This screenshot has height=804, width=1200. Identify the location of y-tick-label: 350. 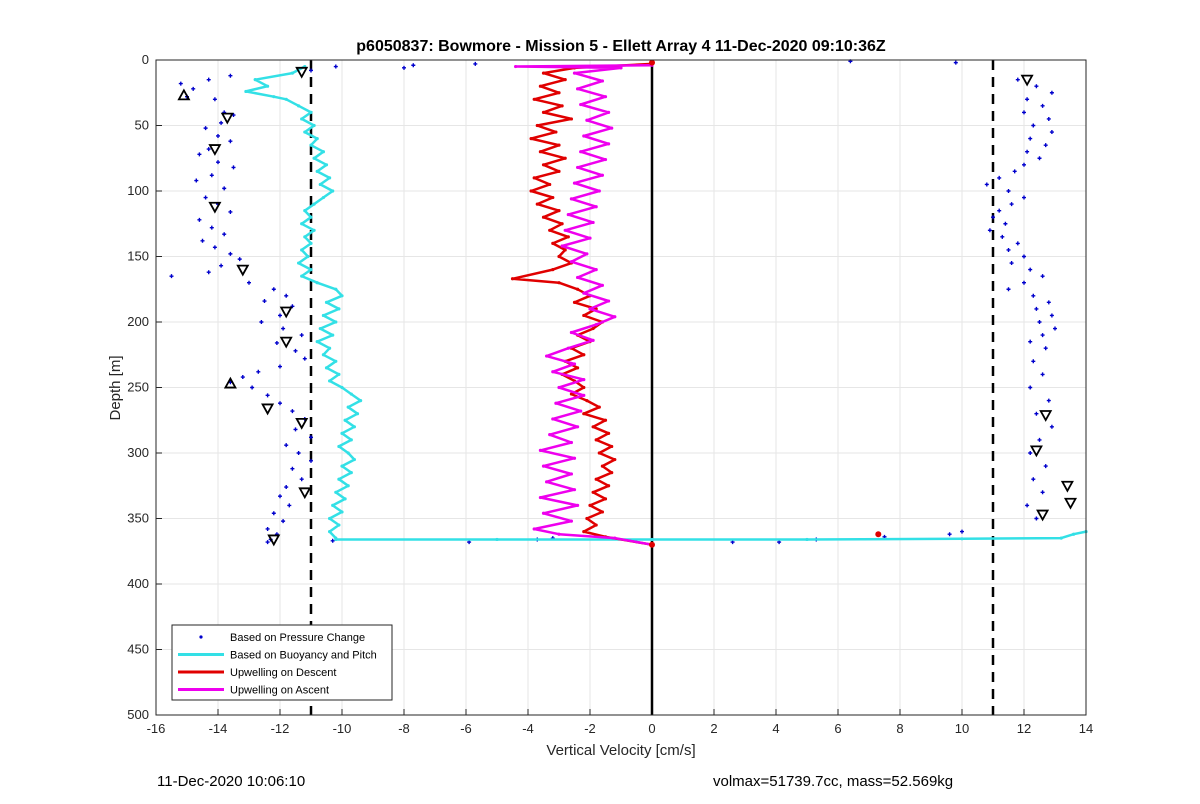
(138, 518).